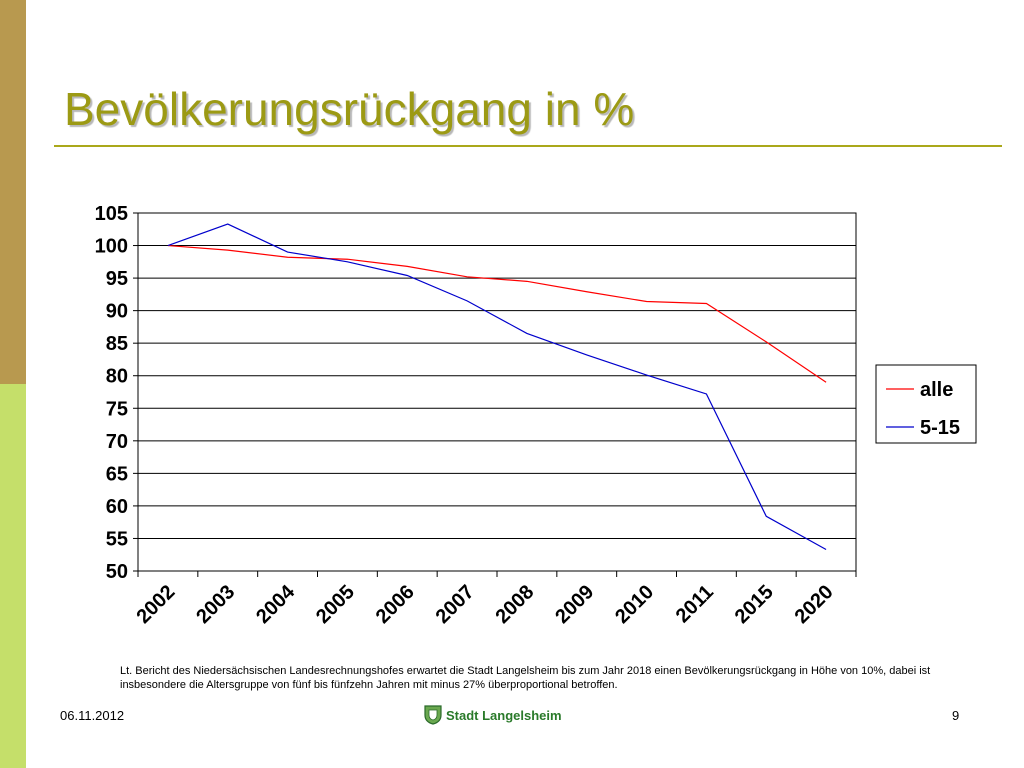 This screenshot has height=768, width=1024. What do you see at coordinates (455, 604) in the screenshot?
I see `x-tick-label: 2007` at bounding box center [455, 604].